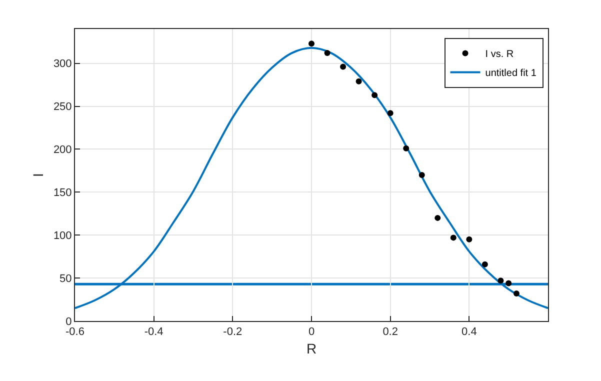  What do you see at coordinates (469, 332) in the screenshot?
I see `x-tick-label: 0.4` at bounding box center [469, 332].